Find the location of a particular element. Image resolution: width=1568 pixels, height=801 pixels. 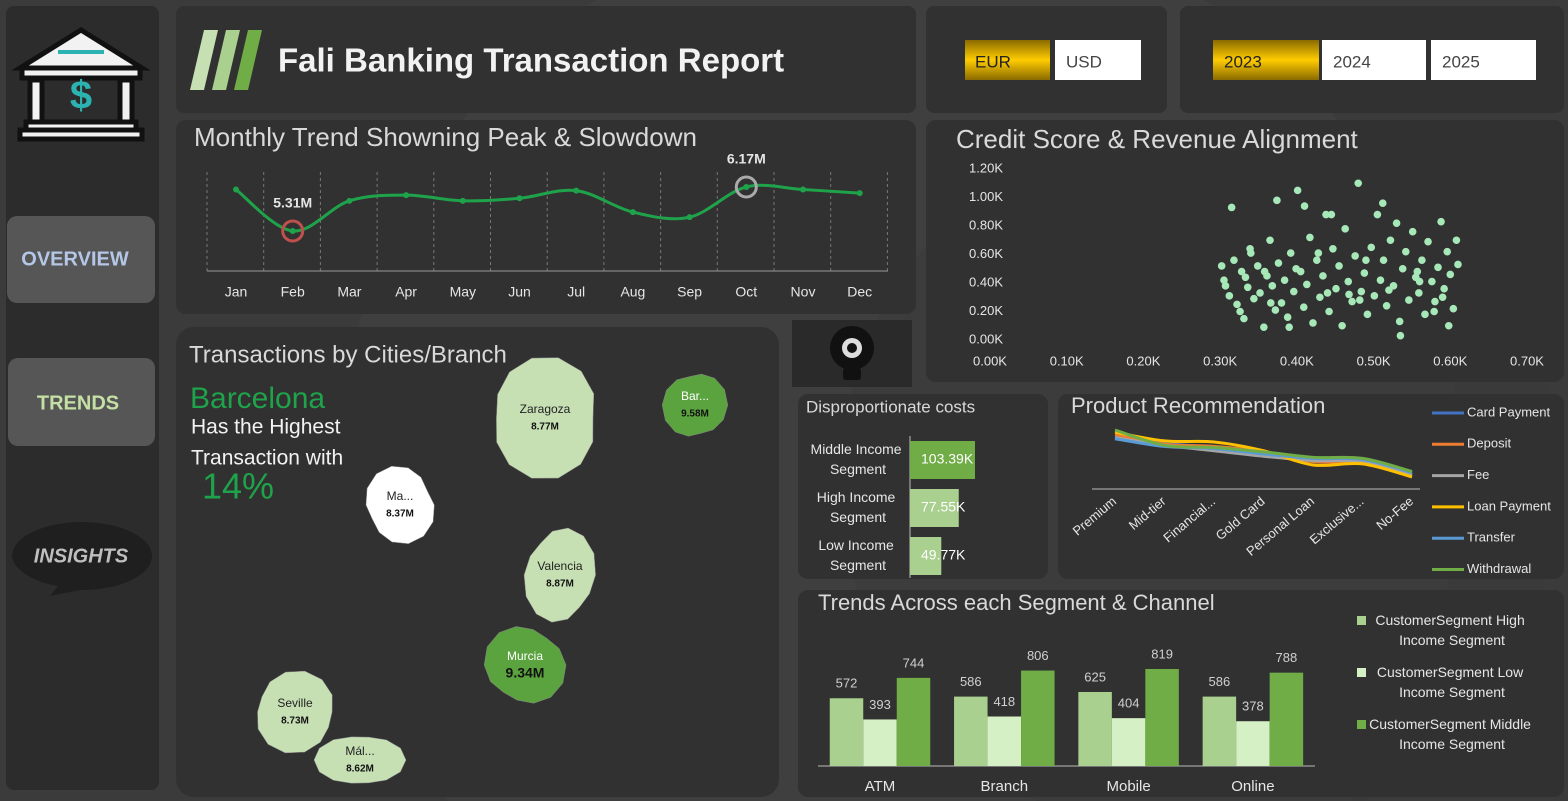

y-tick-label: 0.40K is located at coordinates (986, 281).